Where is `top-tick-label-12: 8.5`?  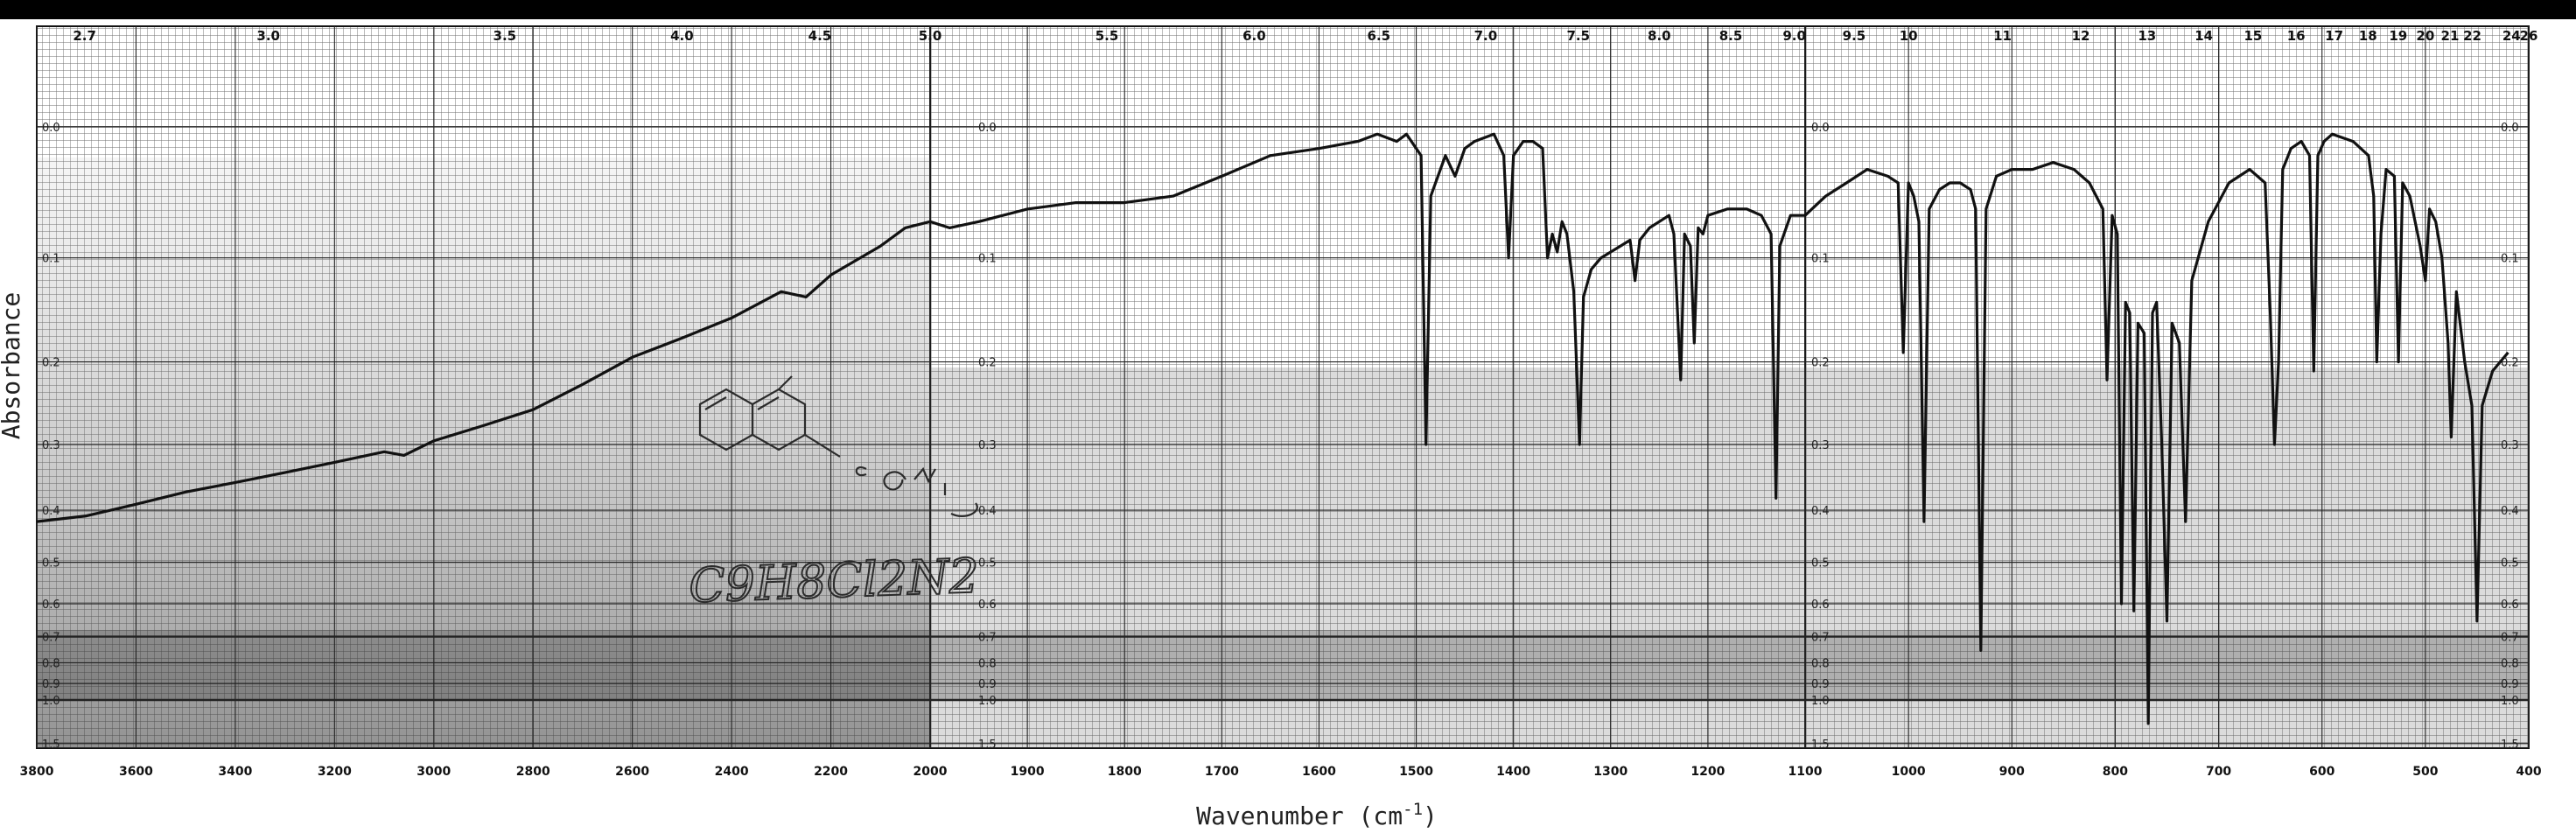 top-tick-label-12: 8.5 is located at coordinates (1731, 36).